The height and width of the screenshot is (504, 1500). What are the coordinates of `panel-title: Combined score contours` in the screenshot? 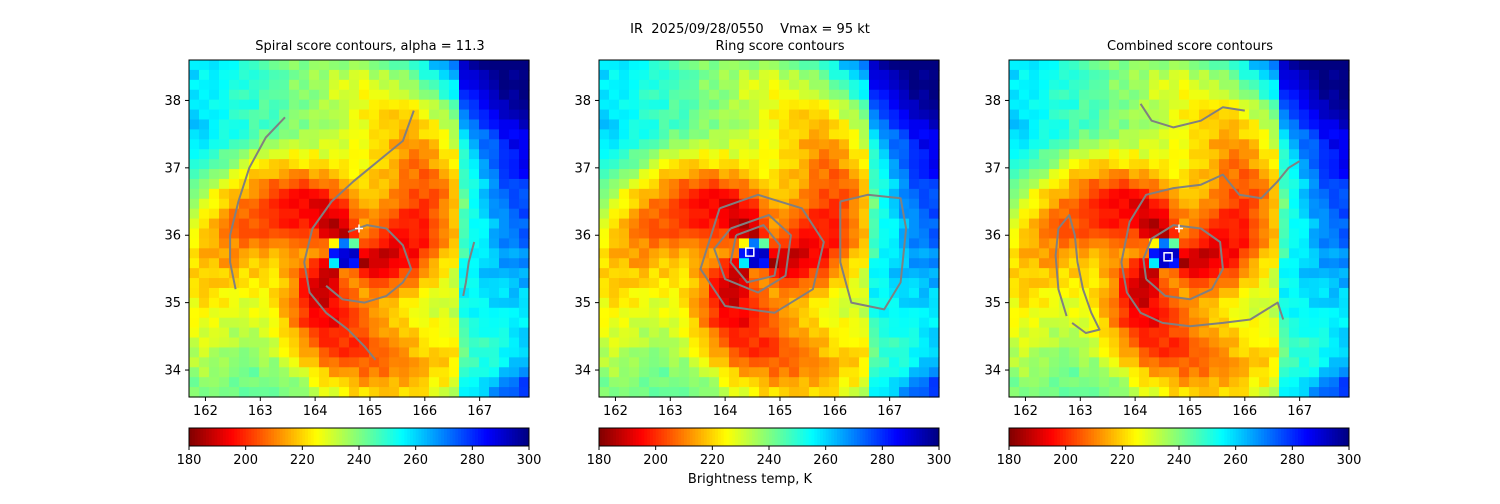 It's located at (1190, 46).